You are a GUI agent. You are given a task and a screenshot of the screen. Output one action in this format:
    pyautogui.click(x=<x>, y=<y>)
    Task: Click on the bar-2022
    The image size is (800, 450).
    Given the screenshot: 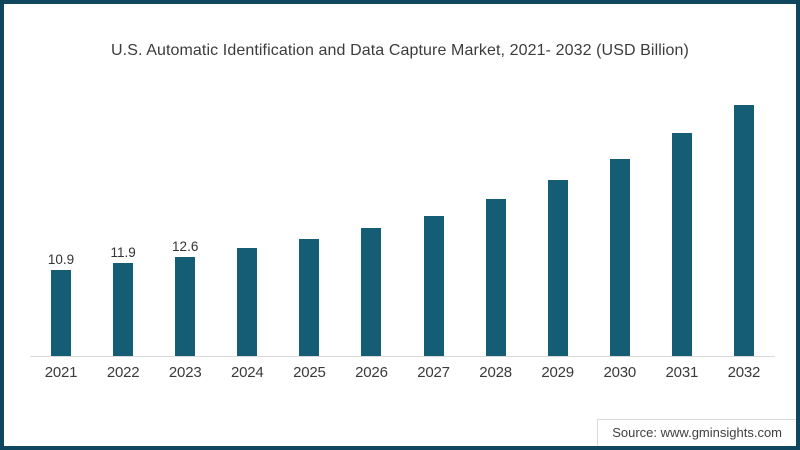 What is the action you would take?
    pyautogui.click(x=123, y=309)
    